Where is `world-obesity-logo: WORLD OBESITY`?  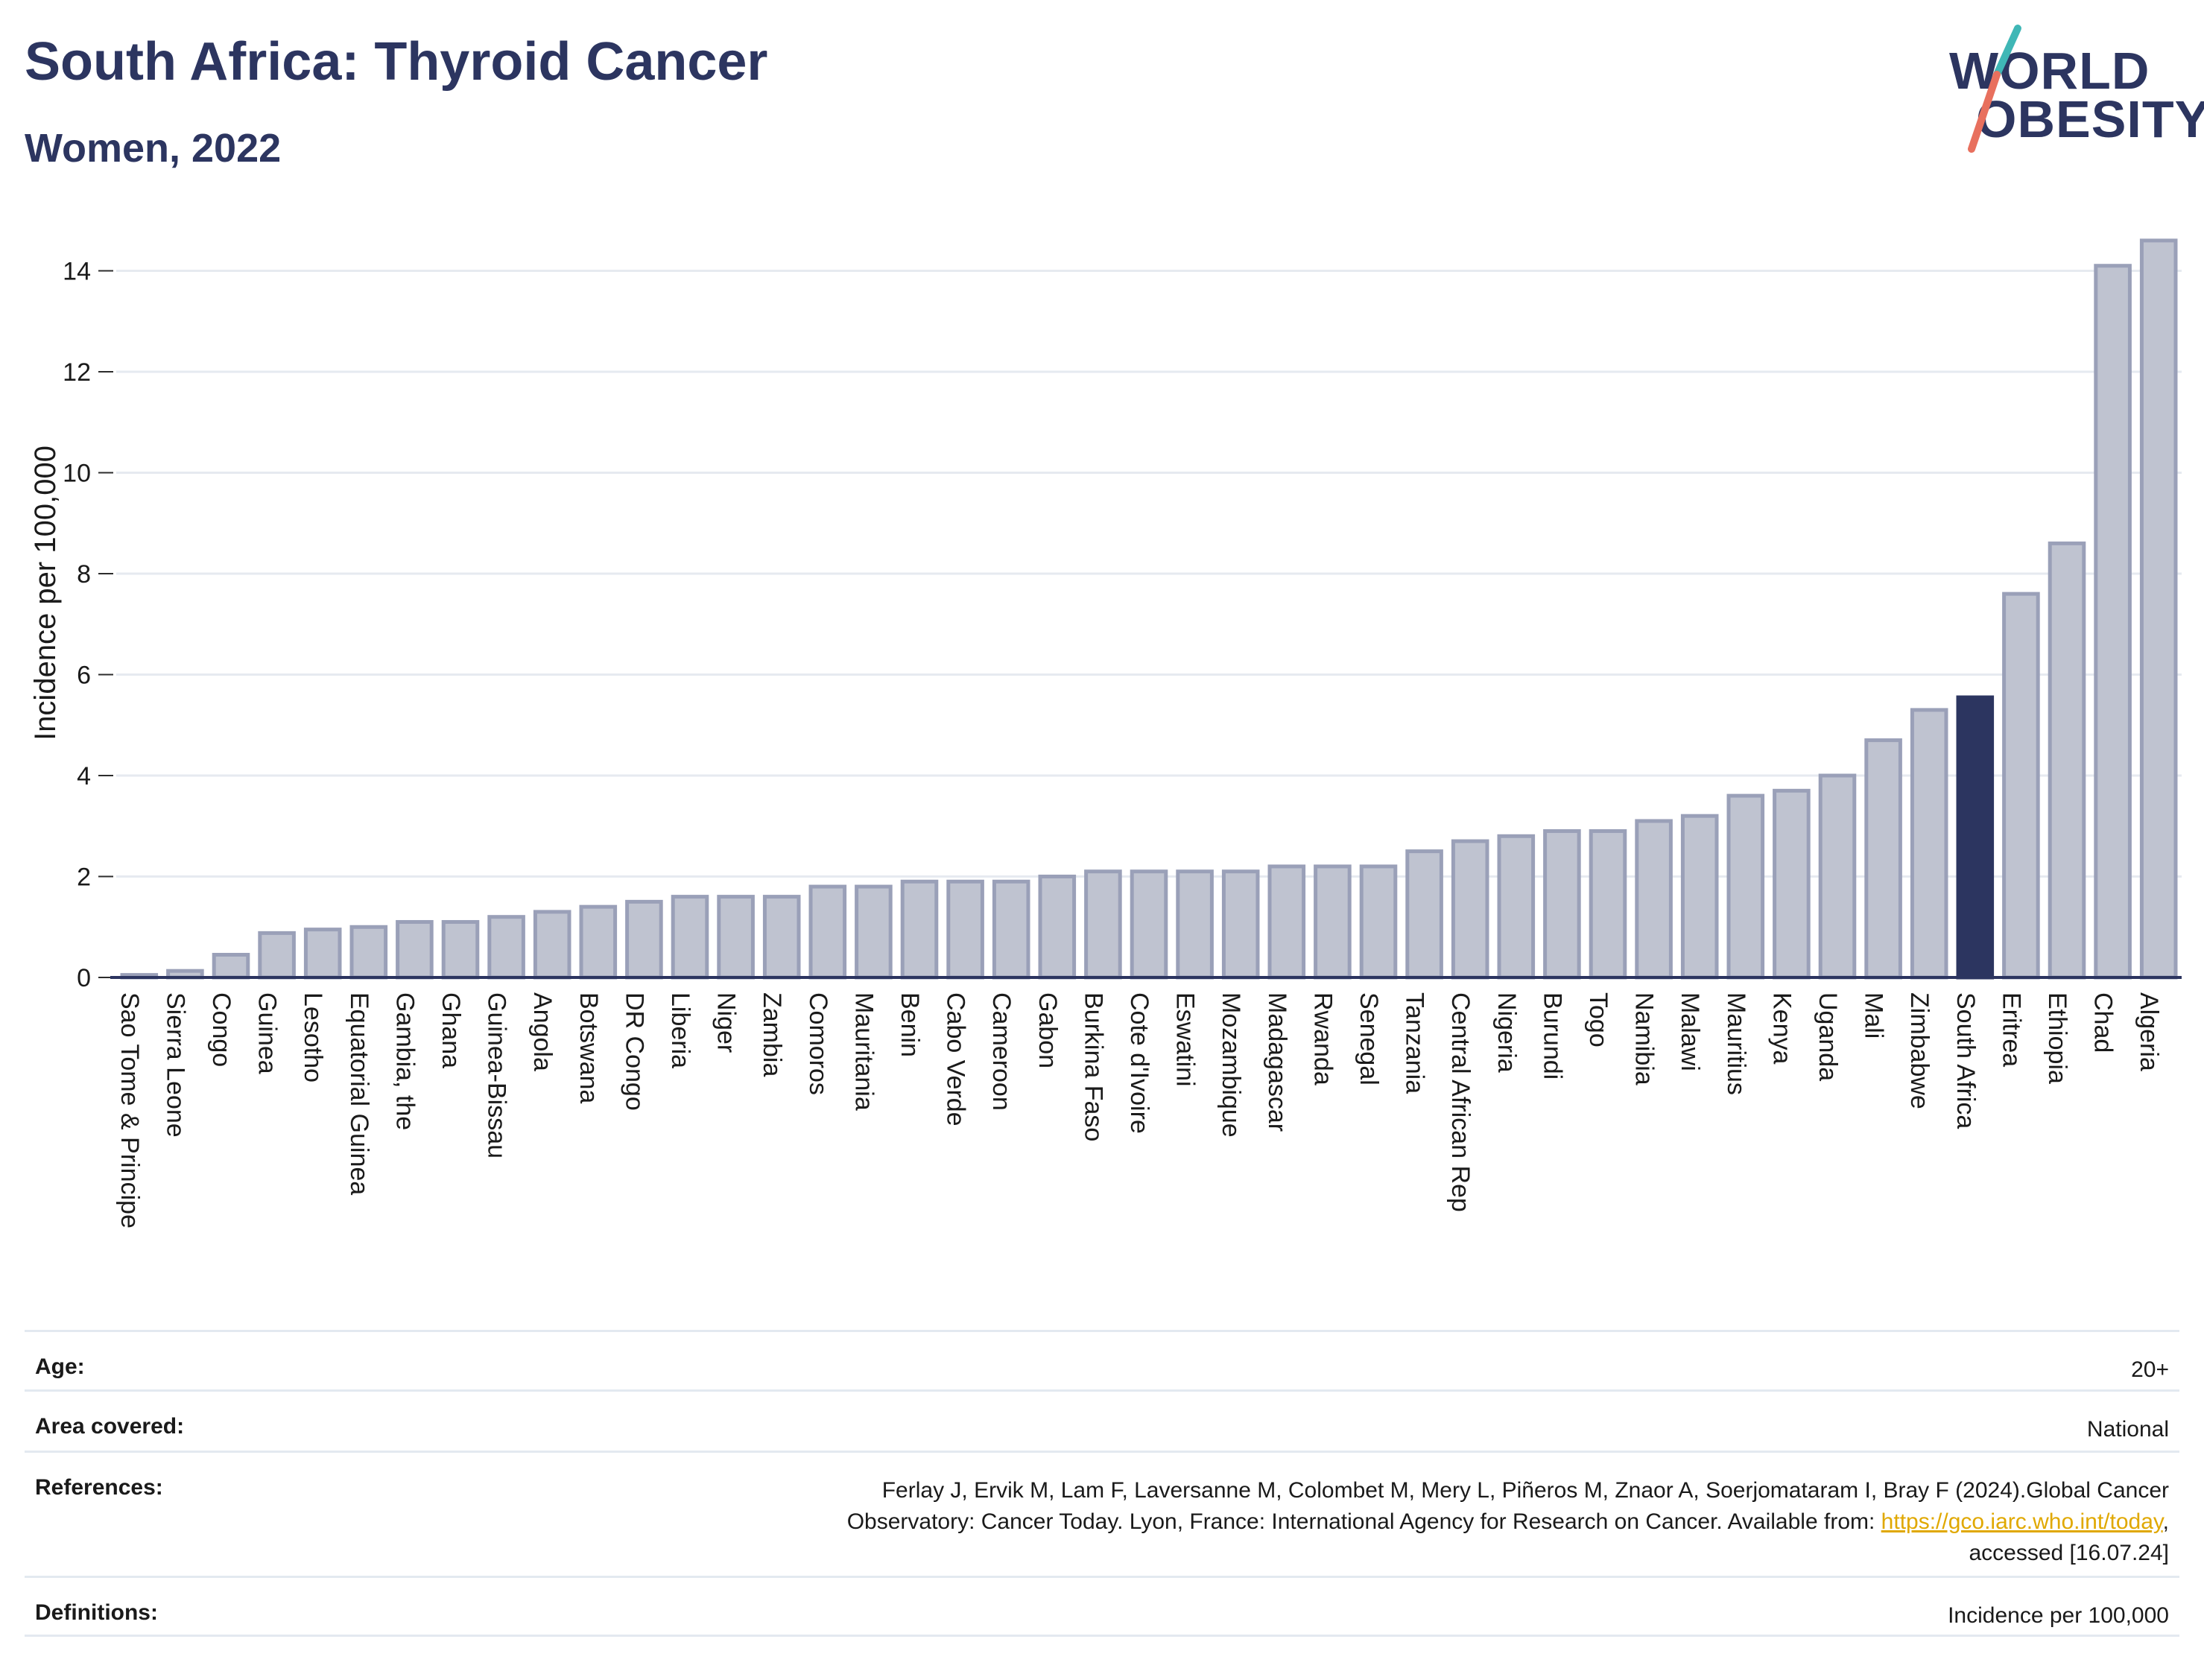 world-obesity-logo: WORLD OBESITY is located at coordinates (2070, 89).